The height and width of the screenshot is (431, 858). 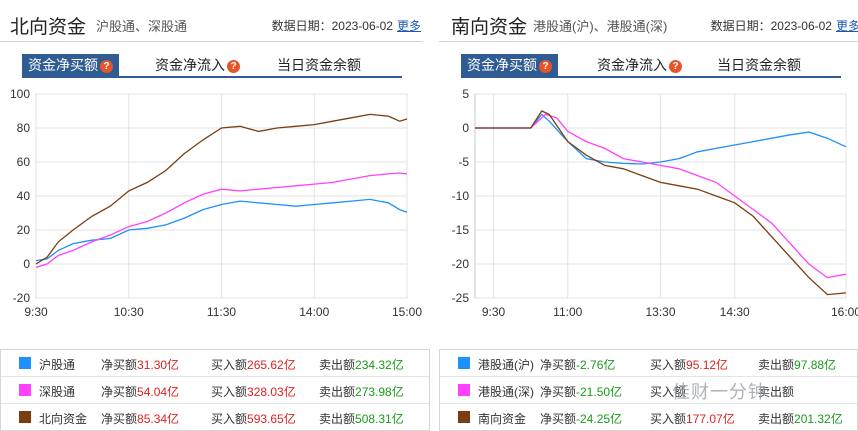 What do you see at coordinates (502, 419) in the screenshot?
I see `legend-name: 南向资金` at bounding box center [502, 419].